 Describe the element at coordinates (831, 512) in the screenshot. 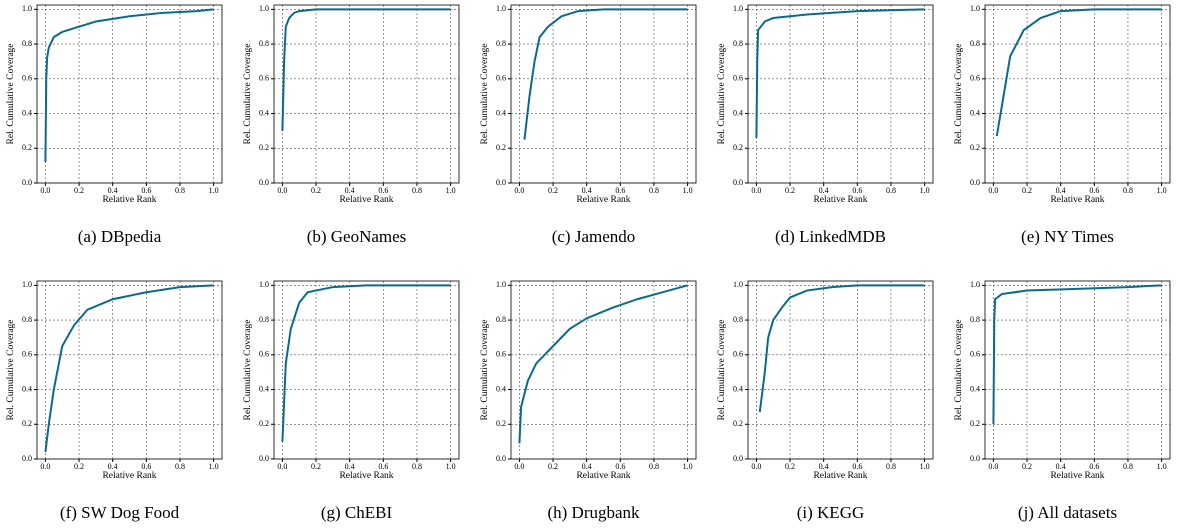

I see `caption: (i) KEGG` at that location.